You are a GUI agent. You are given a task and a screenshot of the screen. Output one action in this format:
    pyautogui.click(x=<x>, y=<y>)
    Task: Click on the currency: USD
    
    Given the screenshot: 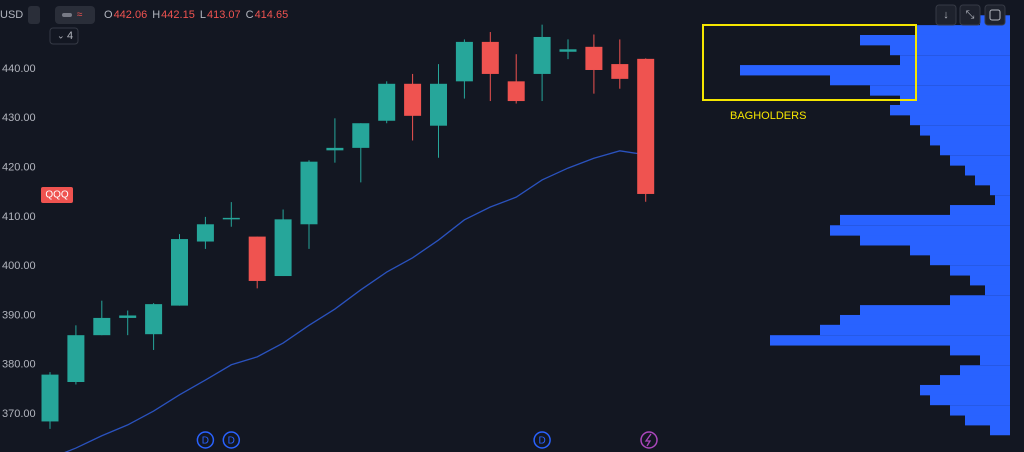 What is the action you would take?
    pyautogui.click(x=11, y=15)
    